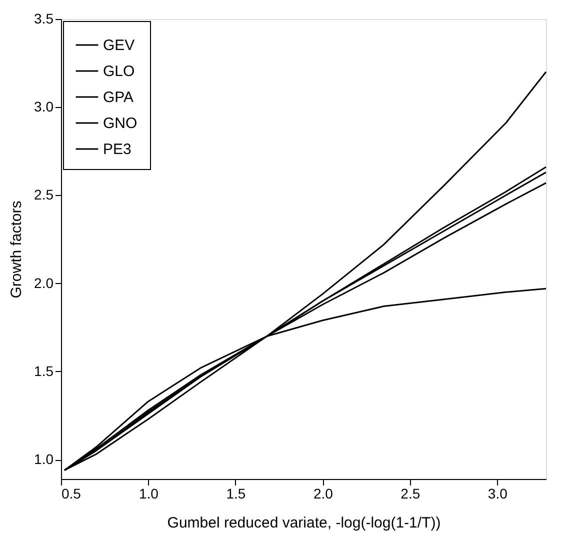  What do you see at coordinates (44, 459) in the screenshot?
I see `y-tick-label: 1.0` at bounding box center [44, 459].